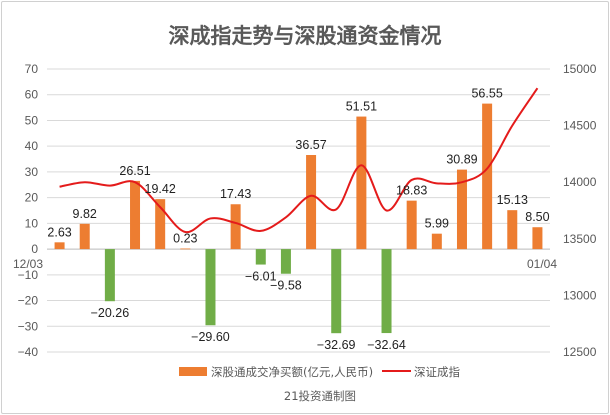  What do you see at coordinates (193, 371) in the screenshot?
I see `legend-bar-swatch` at bounding box center [193, 371].